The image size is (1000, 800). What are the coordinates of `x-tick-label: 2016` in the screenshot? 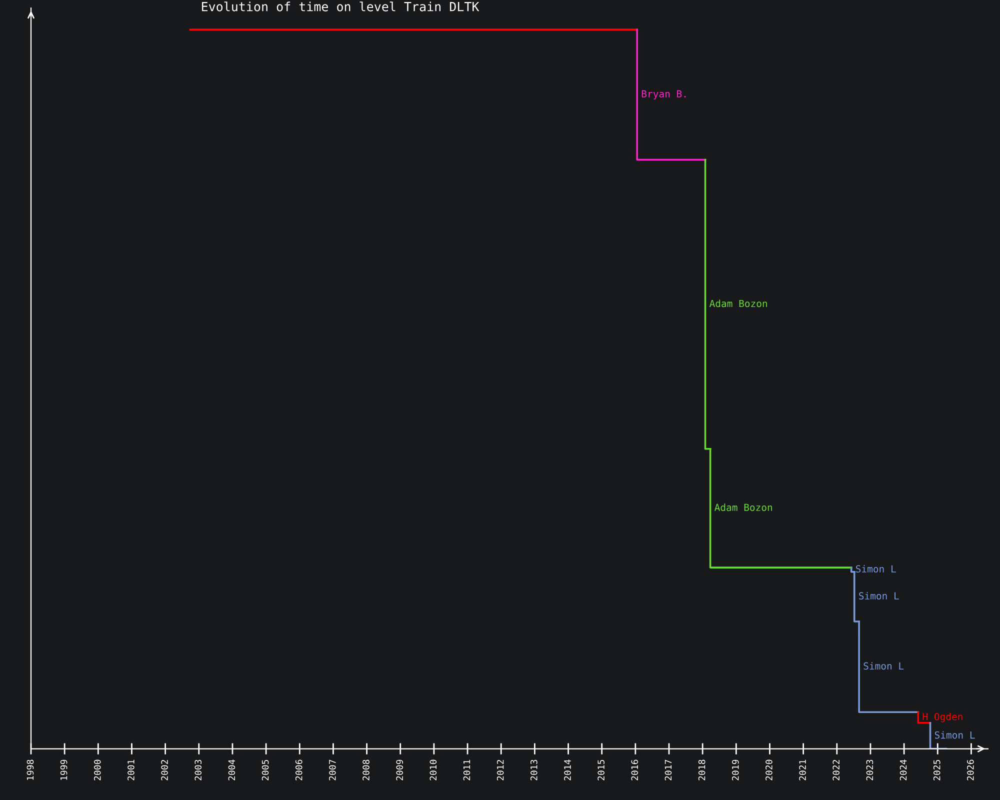 It's located at (634, 770).